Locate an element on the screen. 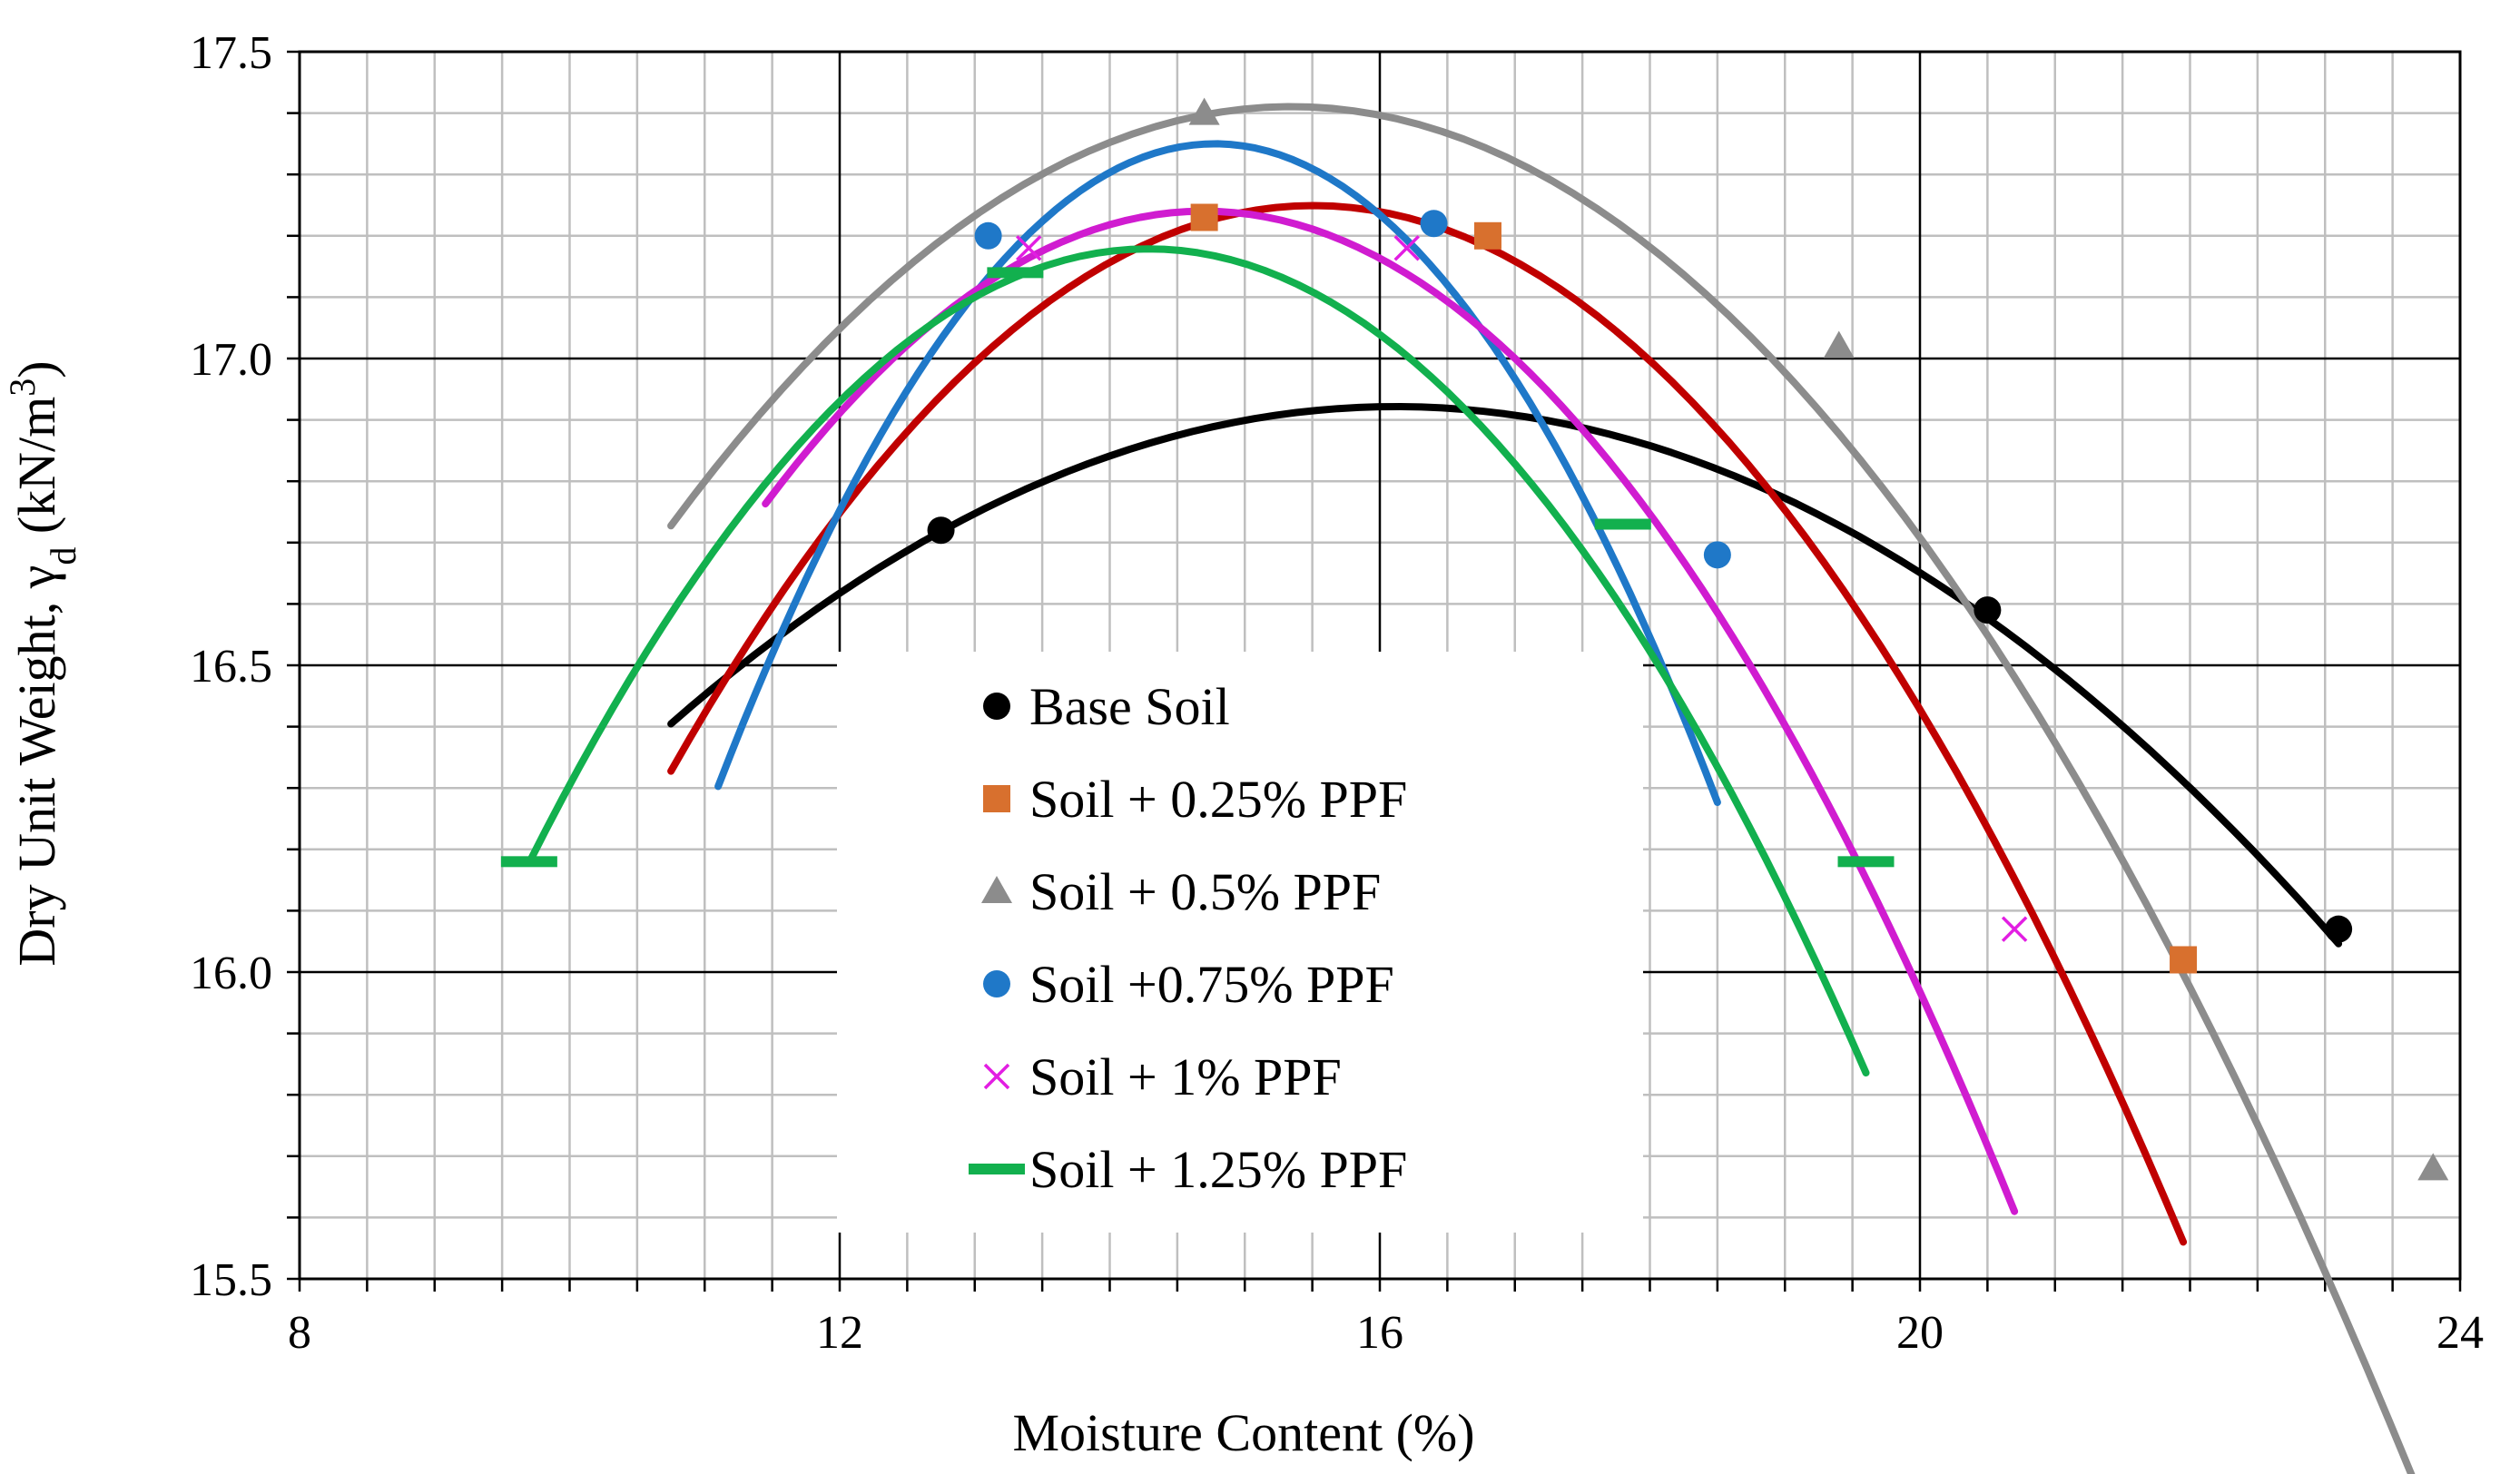 The height and width of the screenshot is (1474, 2520). x-tick-label: 12 is located at coordinates (840, 1333).